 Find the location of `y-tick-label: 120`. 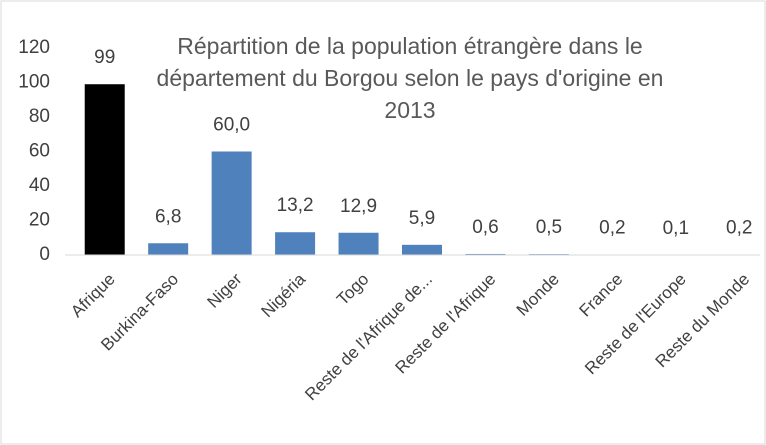

y-tick-label: 120 is located at coordinates (34, 47).